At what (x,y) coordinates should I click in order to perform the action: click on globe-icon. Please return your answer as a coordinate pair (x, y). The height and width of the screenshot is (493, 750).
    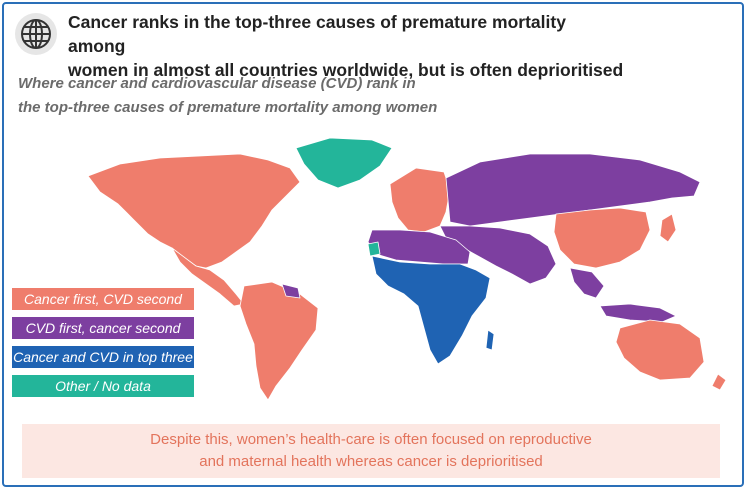
    Looking at the image, I should click on (36, 34).